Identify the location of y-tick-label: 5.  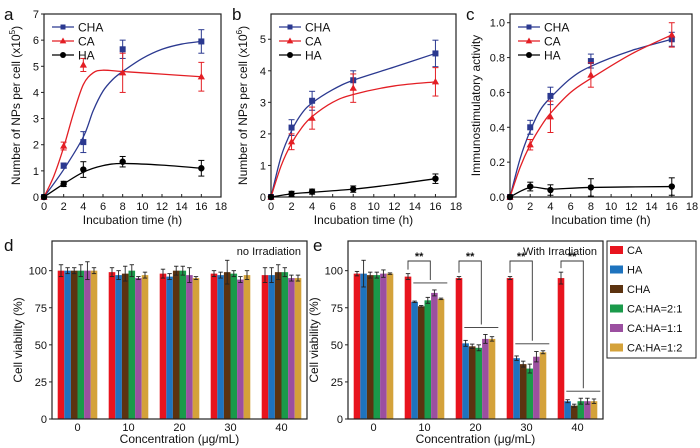
(263, 40).